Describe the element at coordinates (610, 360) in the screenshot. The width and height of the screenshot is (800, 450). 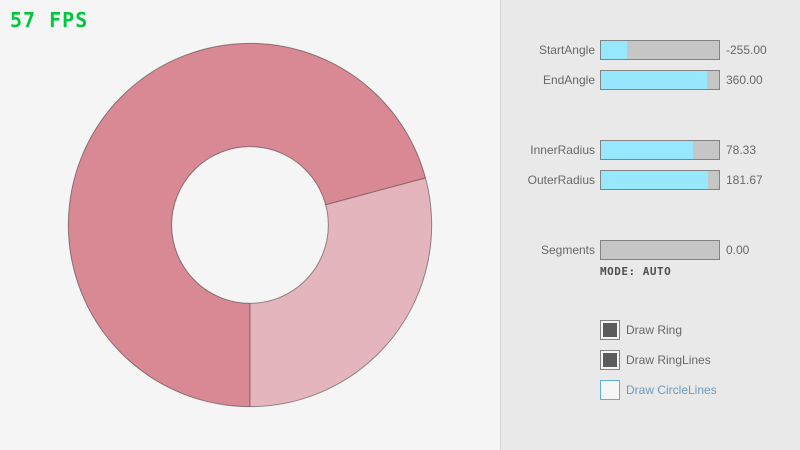
I see `draw-ringlines-checkbox` at that location.